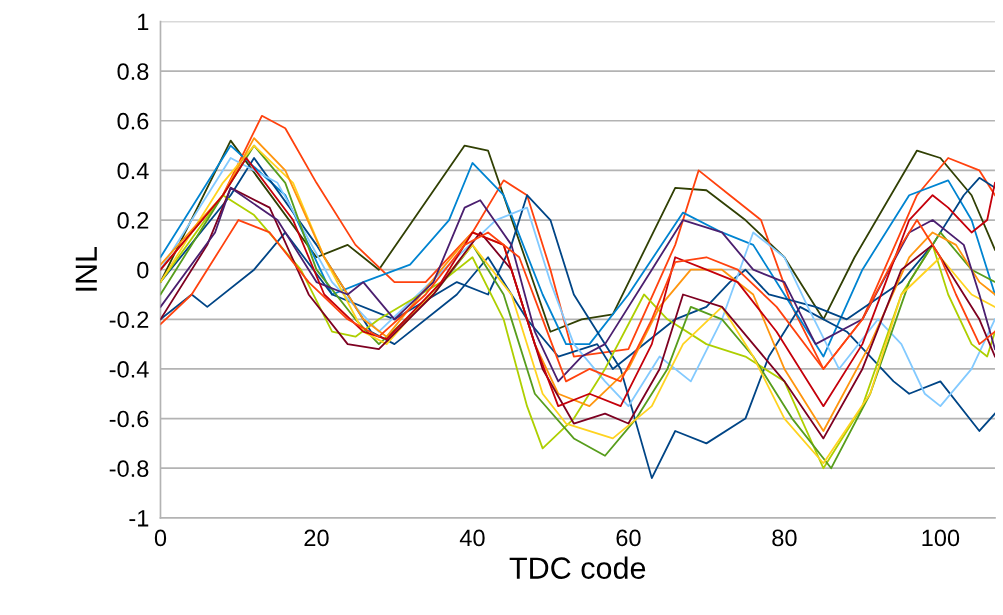 This screenshot has width=1003, height=615. What do you see at coordinates (941, 538) in the screenshot?
I see `x-tick-label: 100` at bounding box center [941, 538].